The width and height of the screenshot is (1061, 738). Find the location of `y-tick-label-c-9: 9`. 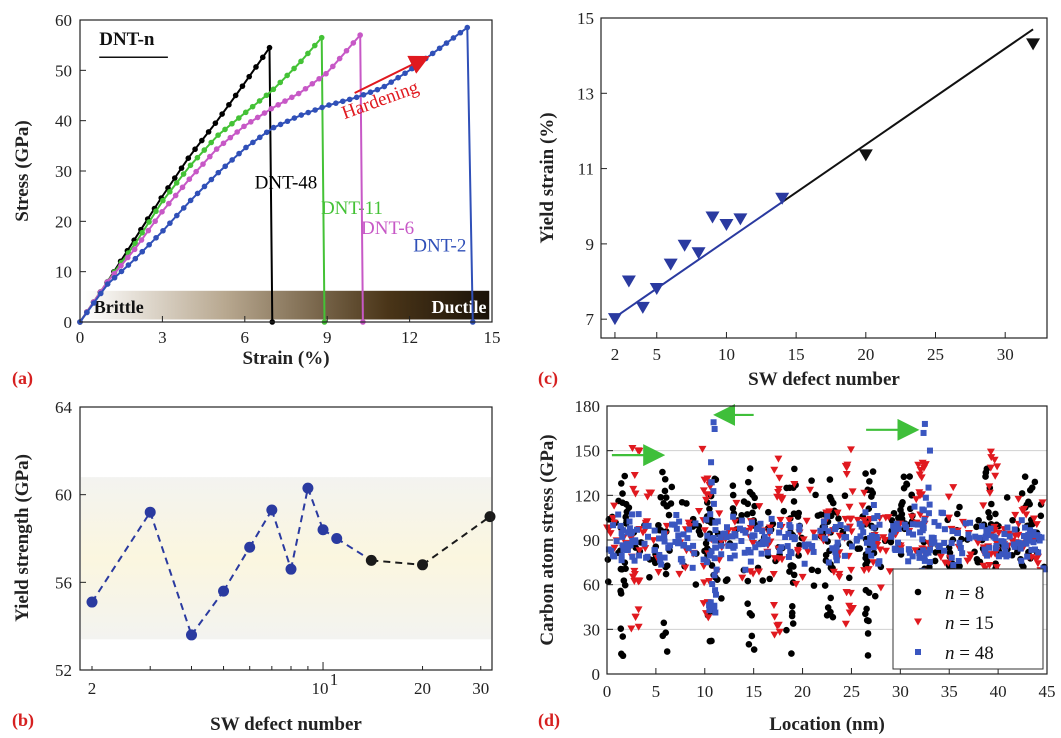

y-tick-label-c-9: 9 is located at coordinates (590, 244).